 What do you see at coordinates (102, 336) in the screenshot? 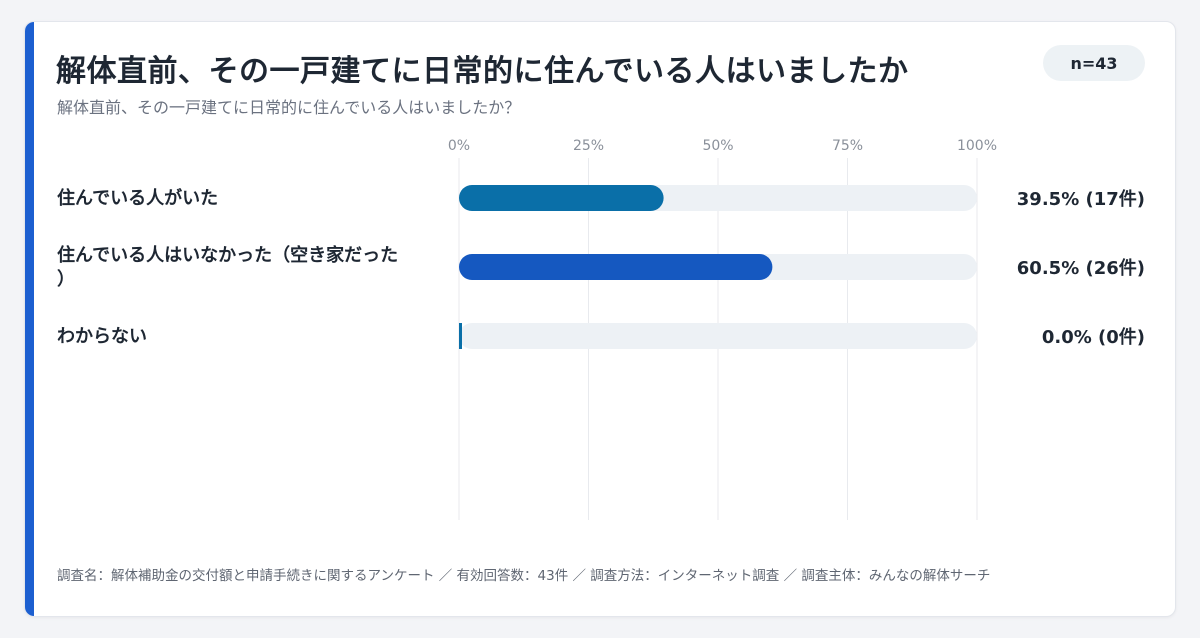
I see `category-label: わからない` at bounding box center [102, 336].